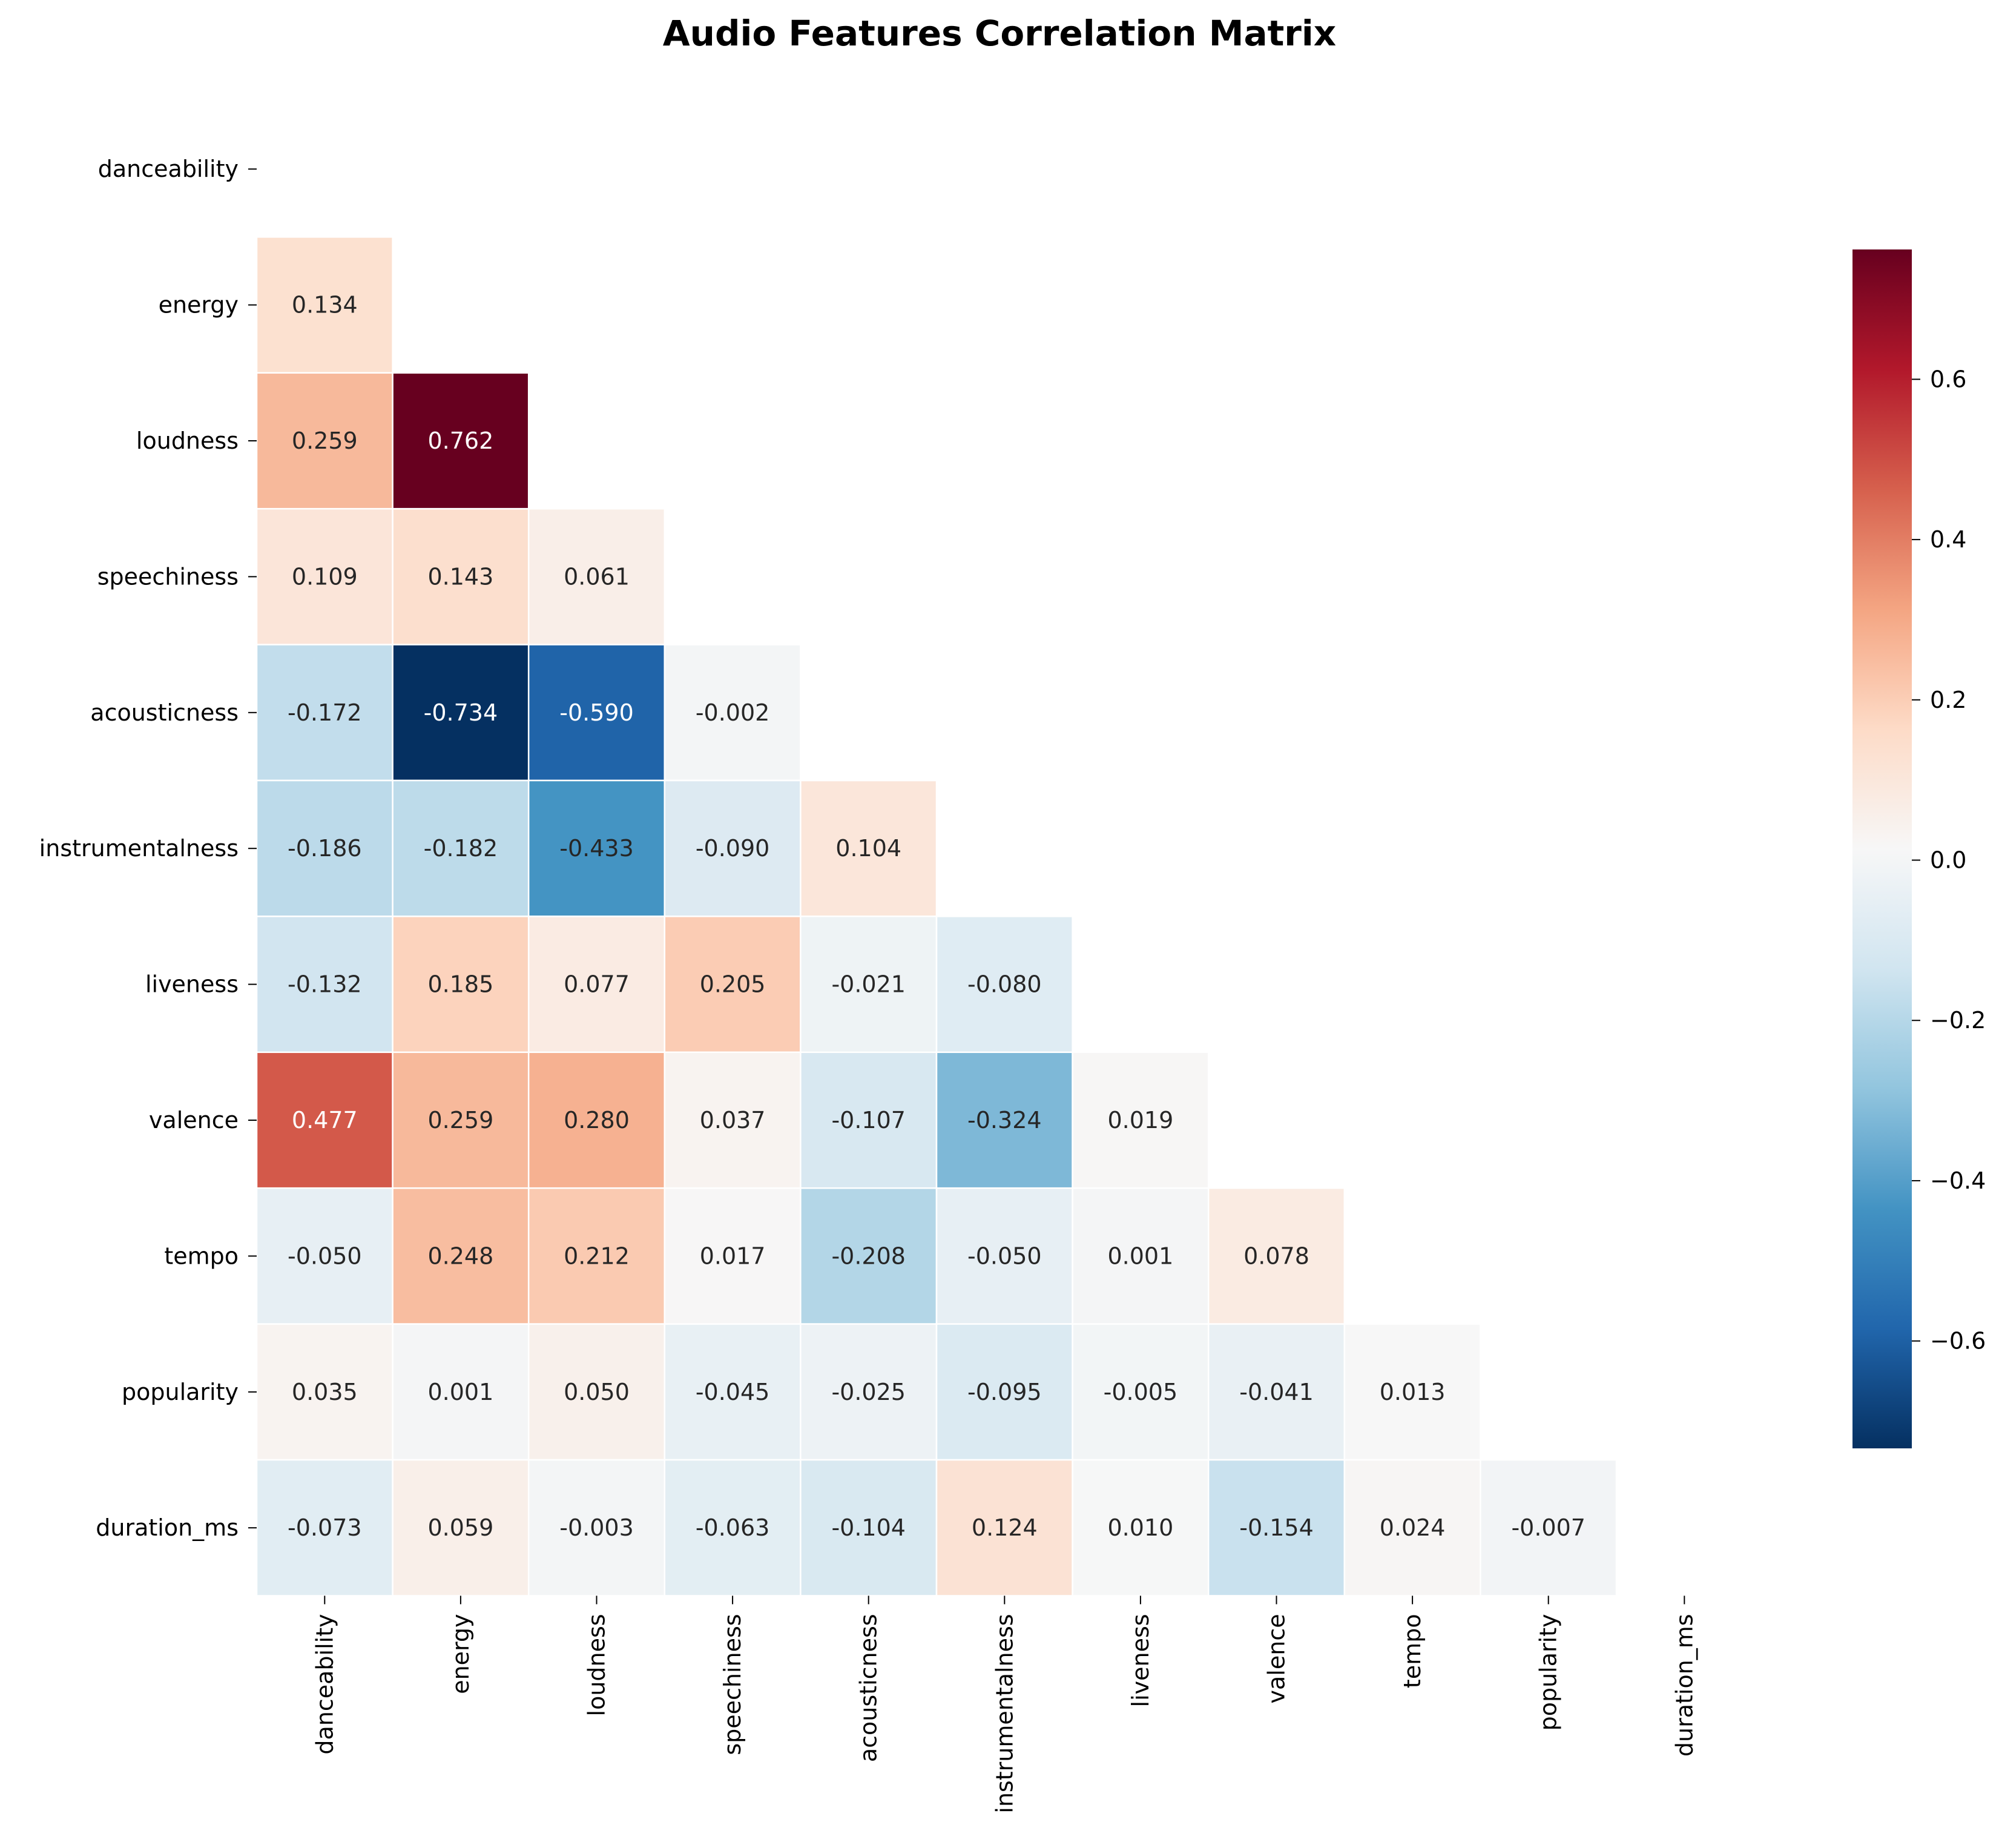 This screenshot has width=1999, height=1848. Describe the element at coordinates (325, 713) in the screenshot. I see `cell-value-label: -0.172` at that location.